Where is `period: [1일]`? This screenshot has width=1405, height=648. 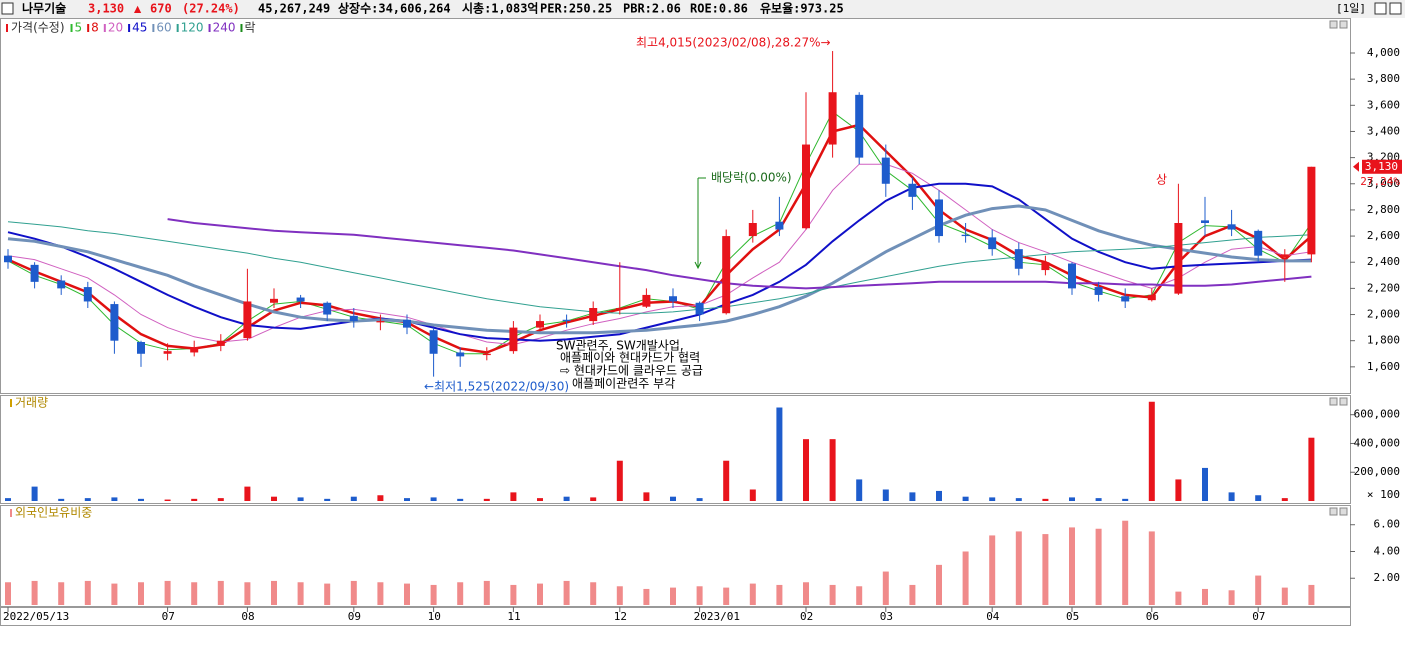
period: [1일] is located at coordinates (1351, 8).